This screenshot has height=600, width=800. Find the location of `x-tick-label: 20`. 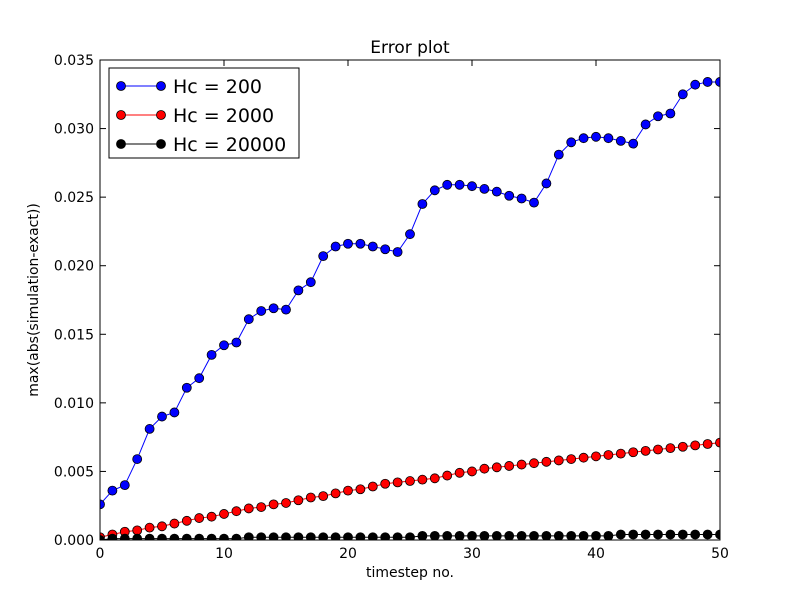

x-tick-label: 20 is located at coordinates (348, 554).